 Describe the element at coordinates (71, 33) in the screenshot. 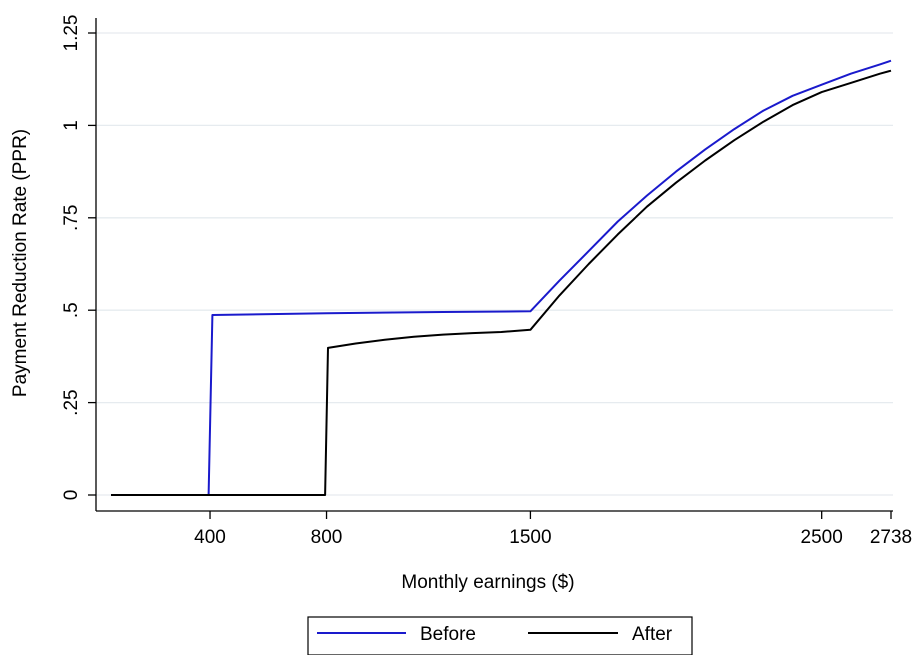

I see `y-tick-label: 1.25` at that location.